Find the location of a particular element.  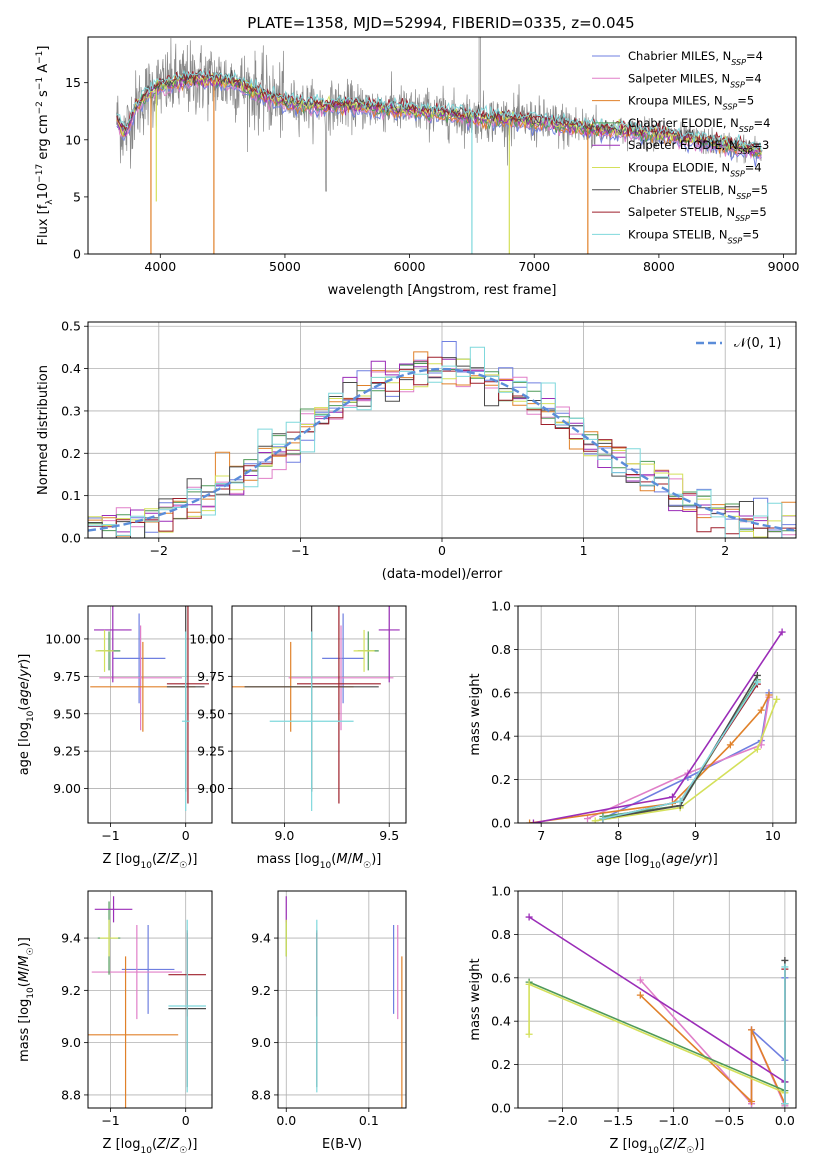

age_vs_mass-frame is located at coordinates (319, 714).